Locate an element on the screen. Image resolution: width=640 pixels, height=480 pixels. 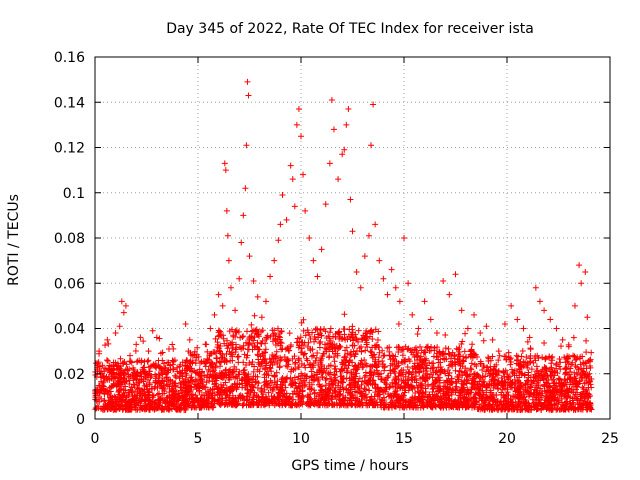
y-tick-label: 0.06 is located at coordinates (69, 284).